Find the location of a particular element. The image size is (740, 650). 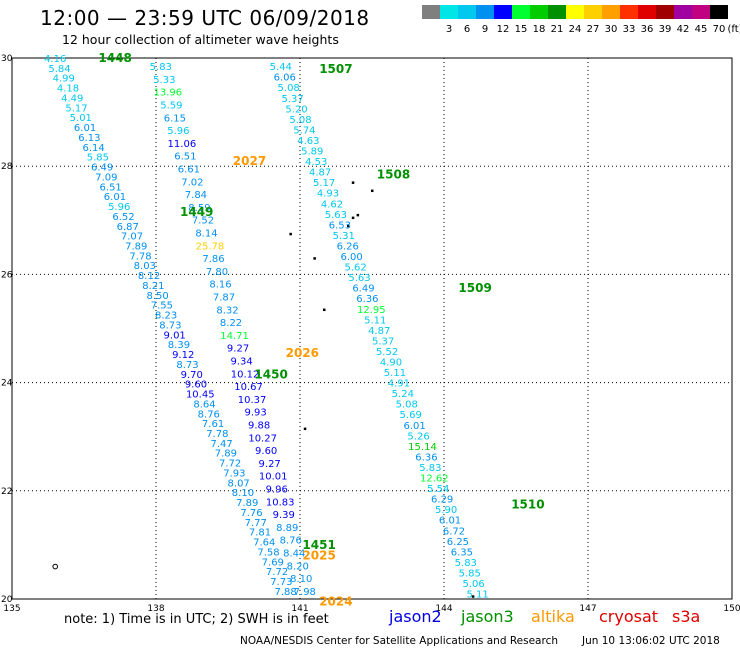

scale-label: 36 is located at coordinates (647, 29).